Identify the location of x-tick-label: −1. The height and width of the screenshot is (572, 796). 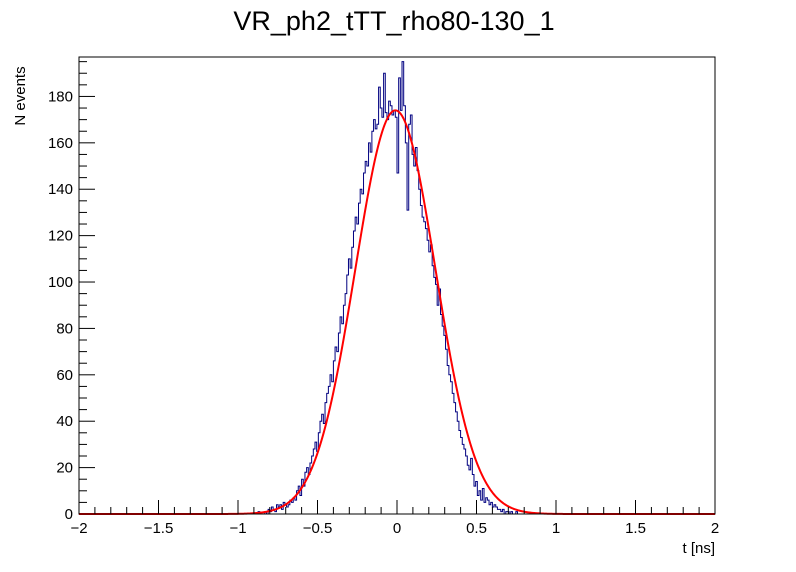
(237, 528).